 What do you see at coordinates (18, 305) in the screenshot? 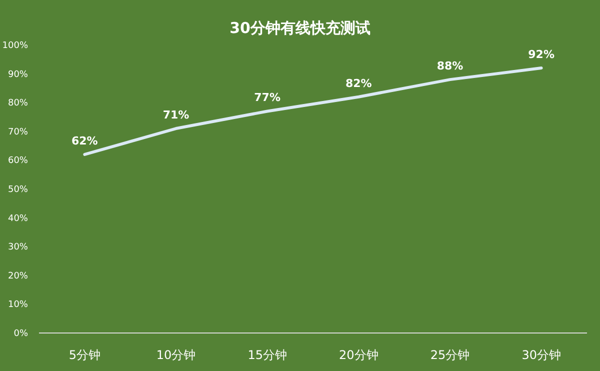
I see `y-tick-label: 10%` at bounding box center [18, 305].